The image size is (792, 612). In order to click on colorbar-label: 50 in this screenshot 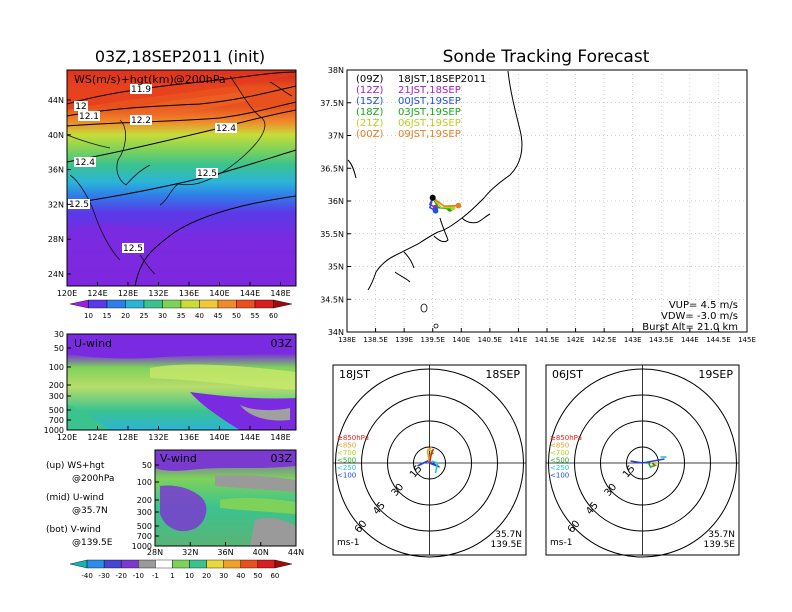, I will do `click(236, 316)`.